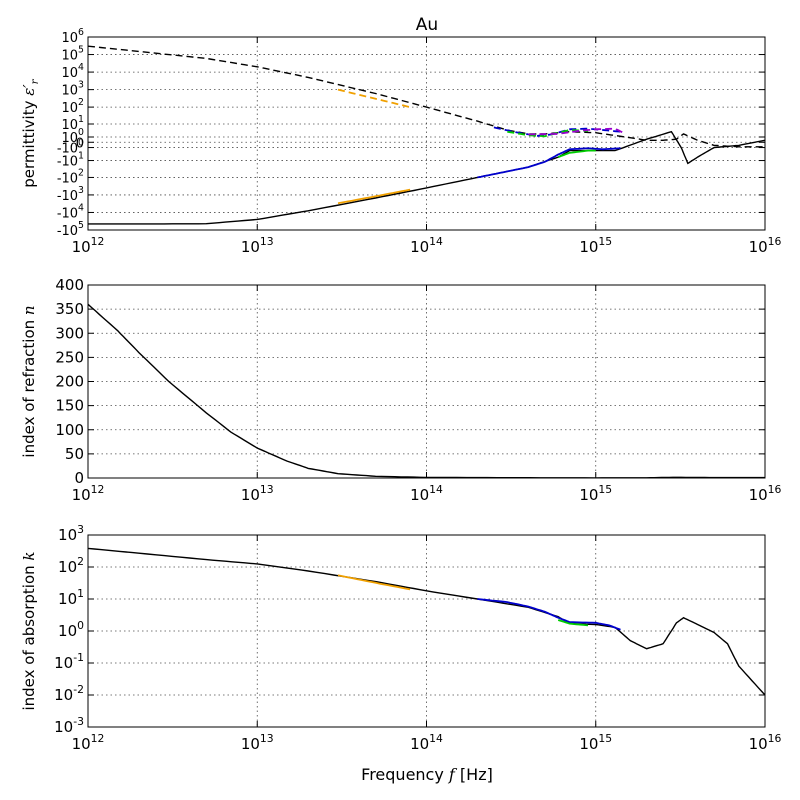 This screenshot has height=800, width=800. I want to click on y-axis-label: permittivity ε′r, so click(30, 132).